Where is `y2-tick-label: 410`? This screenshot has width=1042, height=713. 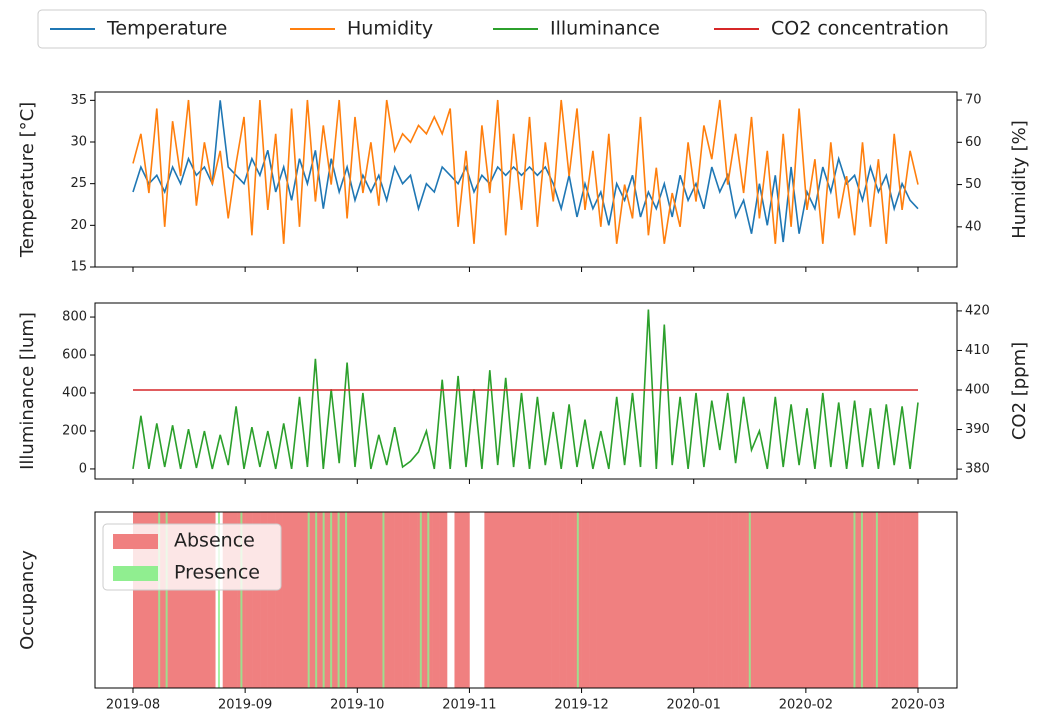
y2-tick-label: 410 is located at coordinates (977, 350).